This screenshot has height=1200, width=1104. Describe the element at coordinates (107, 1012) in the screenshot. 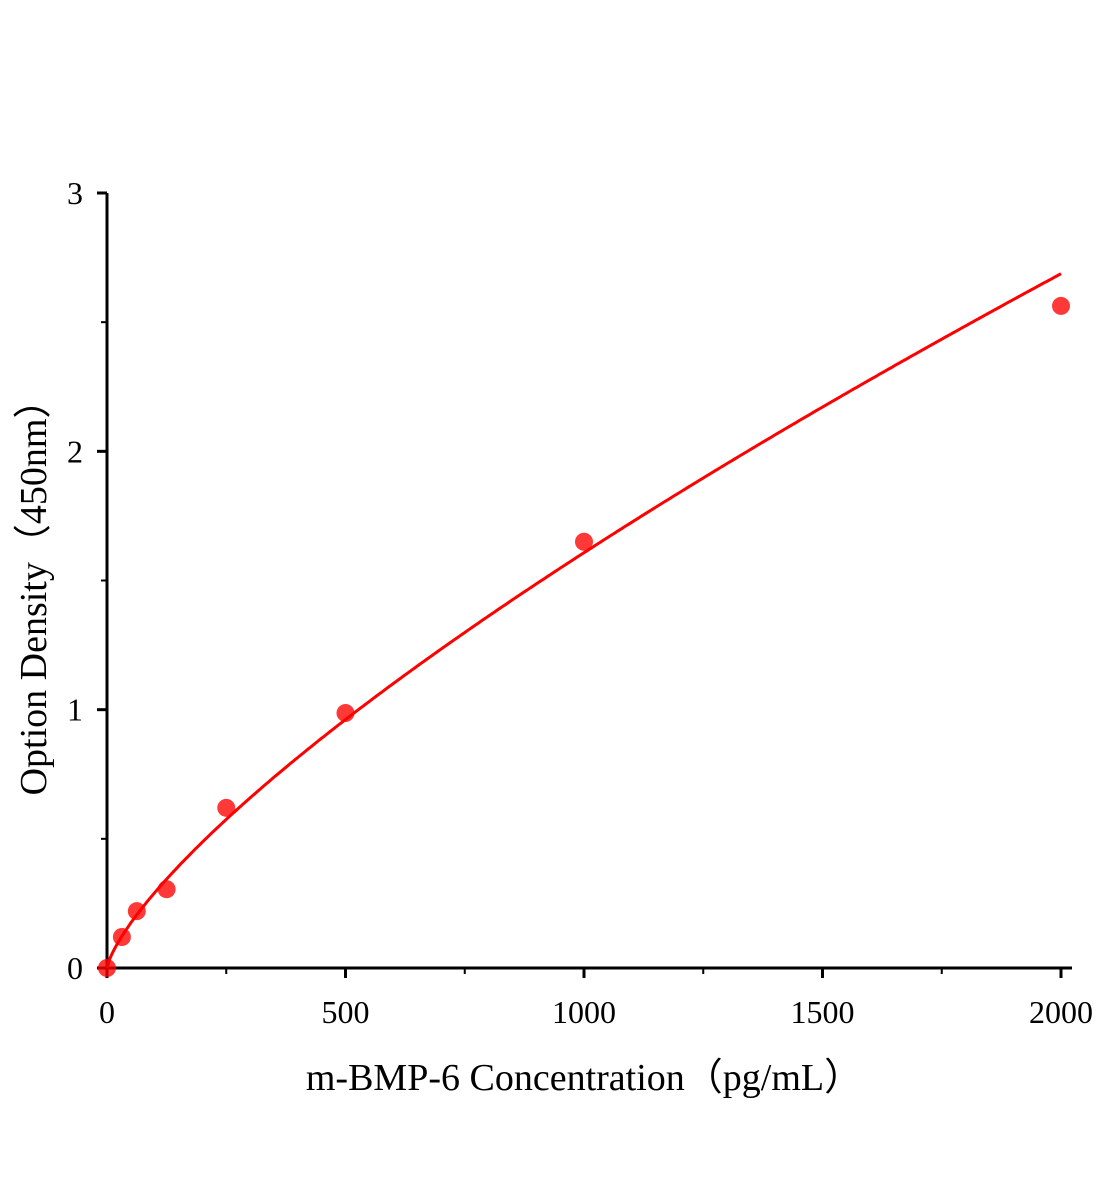

I see `x-tick-label: 0` at that location.